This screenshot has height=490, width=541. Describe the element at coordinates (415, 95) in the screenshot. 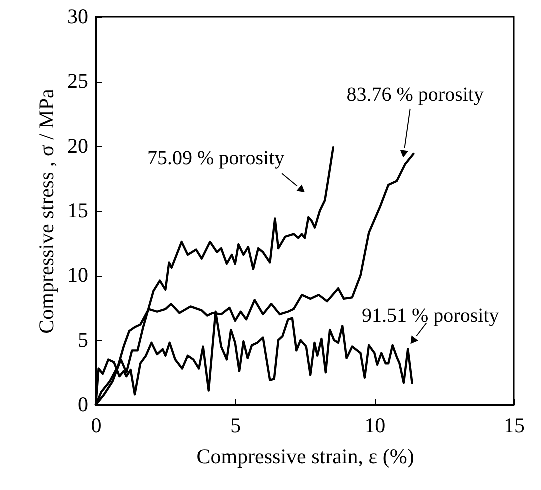

I see `annotation: 83.76 % porosity` at that location.